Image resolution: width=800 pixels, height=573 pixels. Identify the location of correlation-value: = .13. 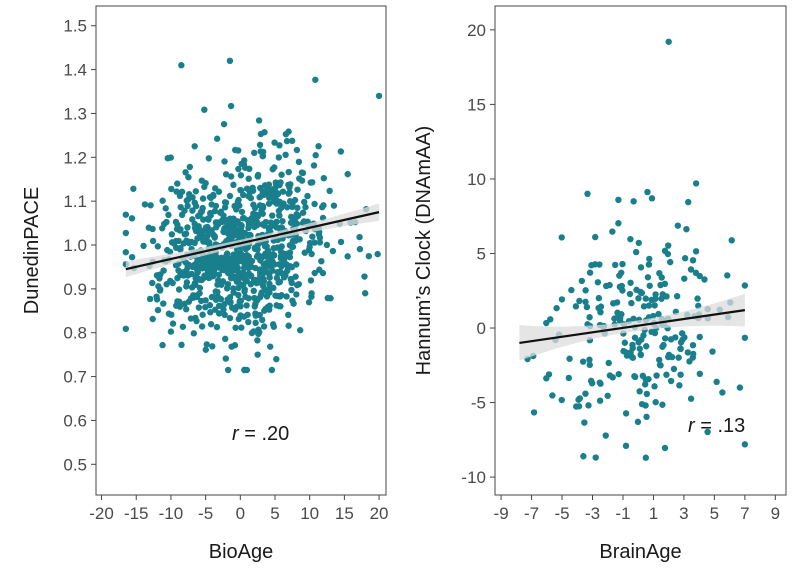
(720, 426).